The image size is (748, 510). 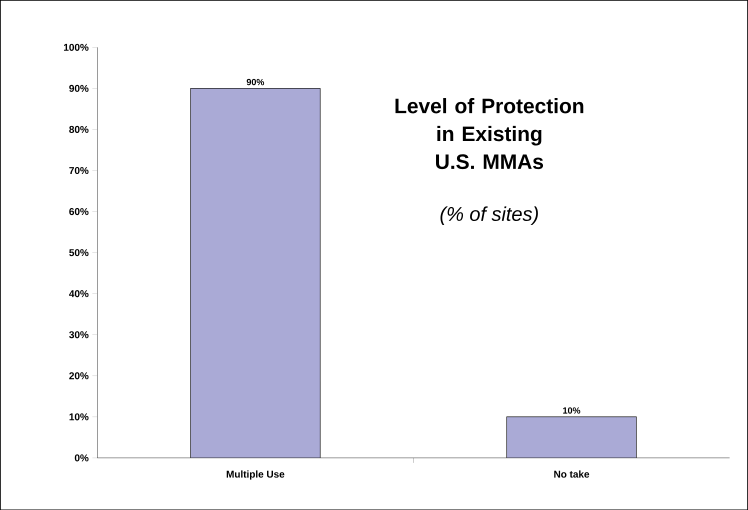 What do you see at coordinates (79, 376) in the screenshot?
I see `y-tick-label: 20%` at bounding box center [79, 376].